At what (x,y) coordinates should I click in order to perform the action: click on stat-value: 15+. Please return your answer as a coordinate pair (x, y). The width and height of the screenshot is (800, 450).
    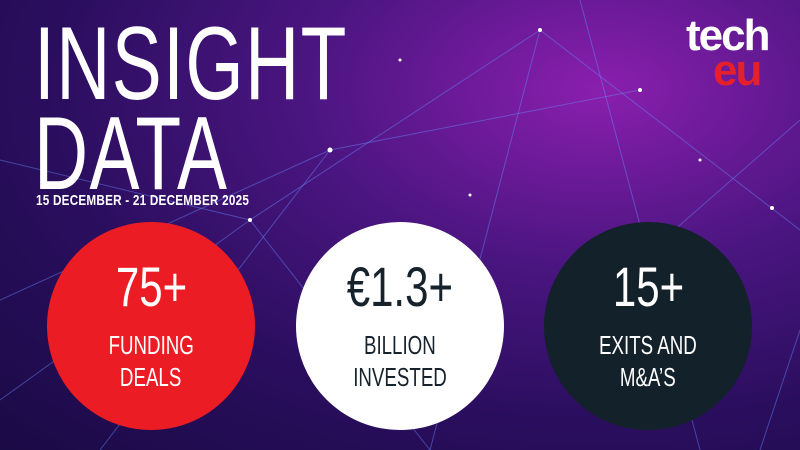
    Looking at the image, I should click on (648, 286).